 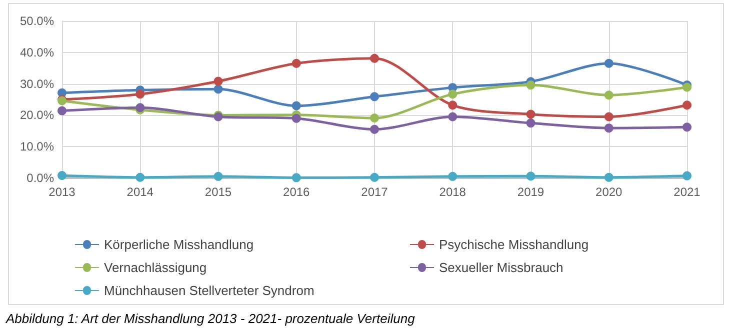 I want to click on y-tick-label: 50.0%, so click(x=37, y=21).